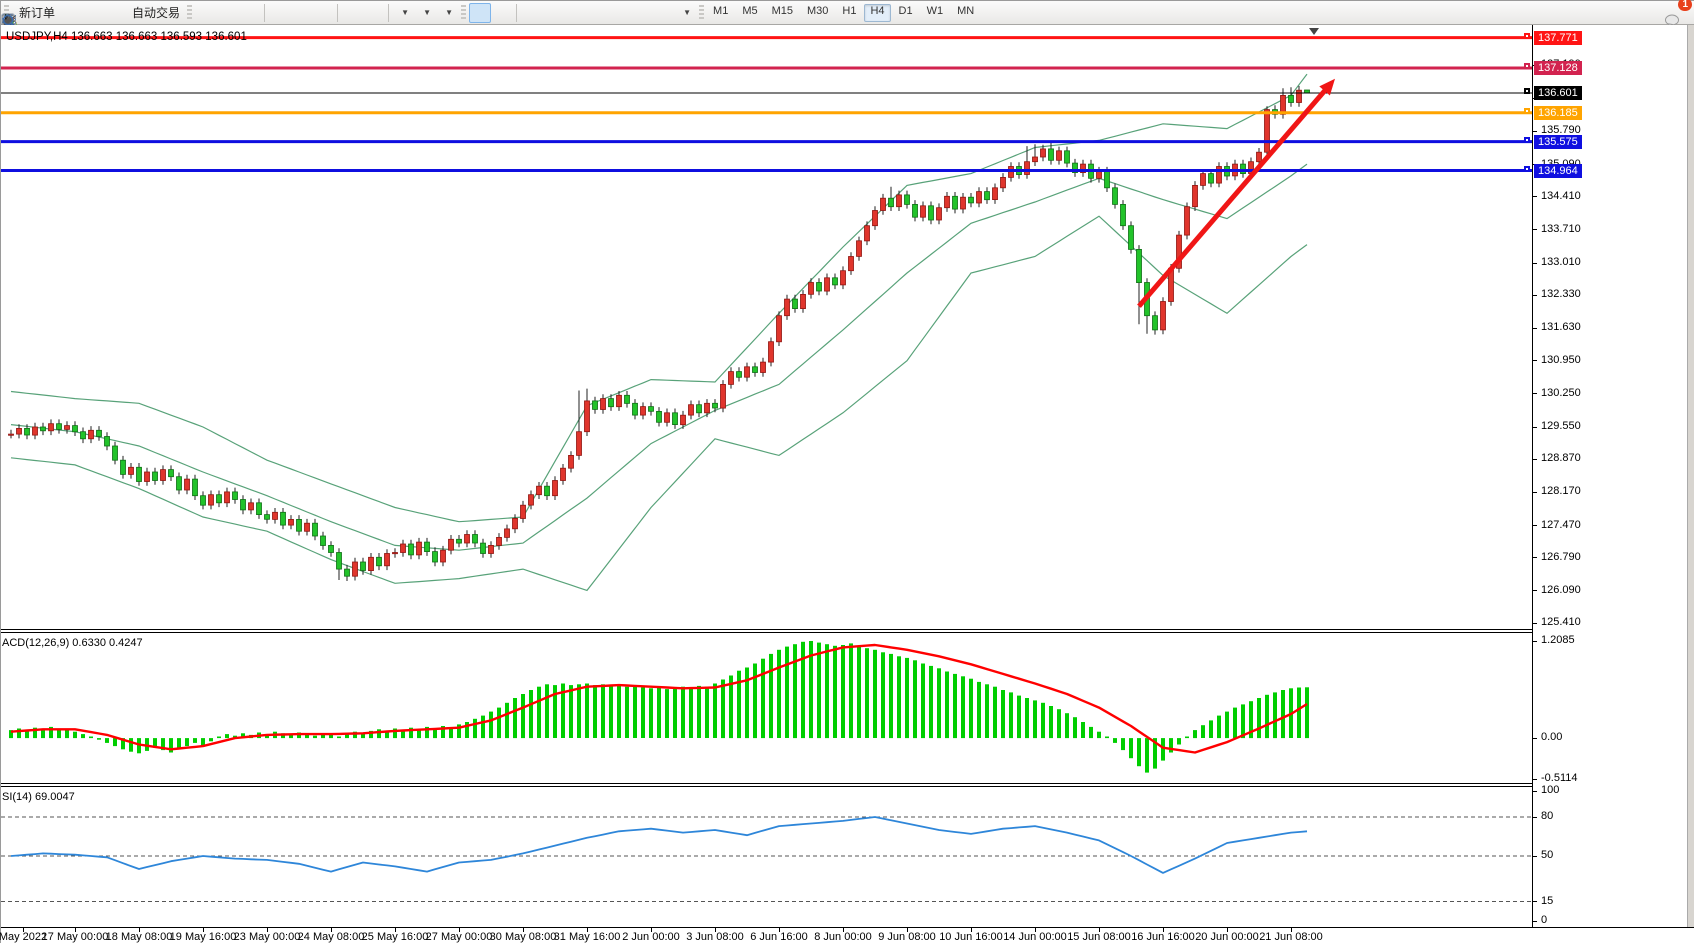 The image size is (1694, 943). Describe the element at coordinates (1558, 93) in the screenshot. I see `price-tag: 136.601` at that location.